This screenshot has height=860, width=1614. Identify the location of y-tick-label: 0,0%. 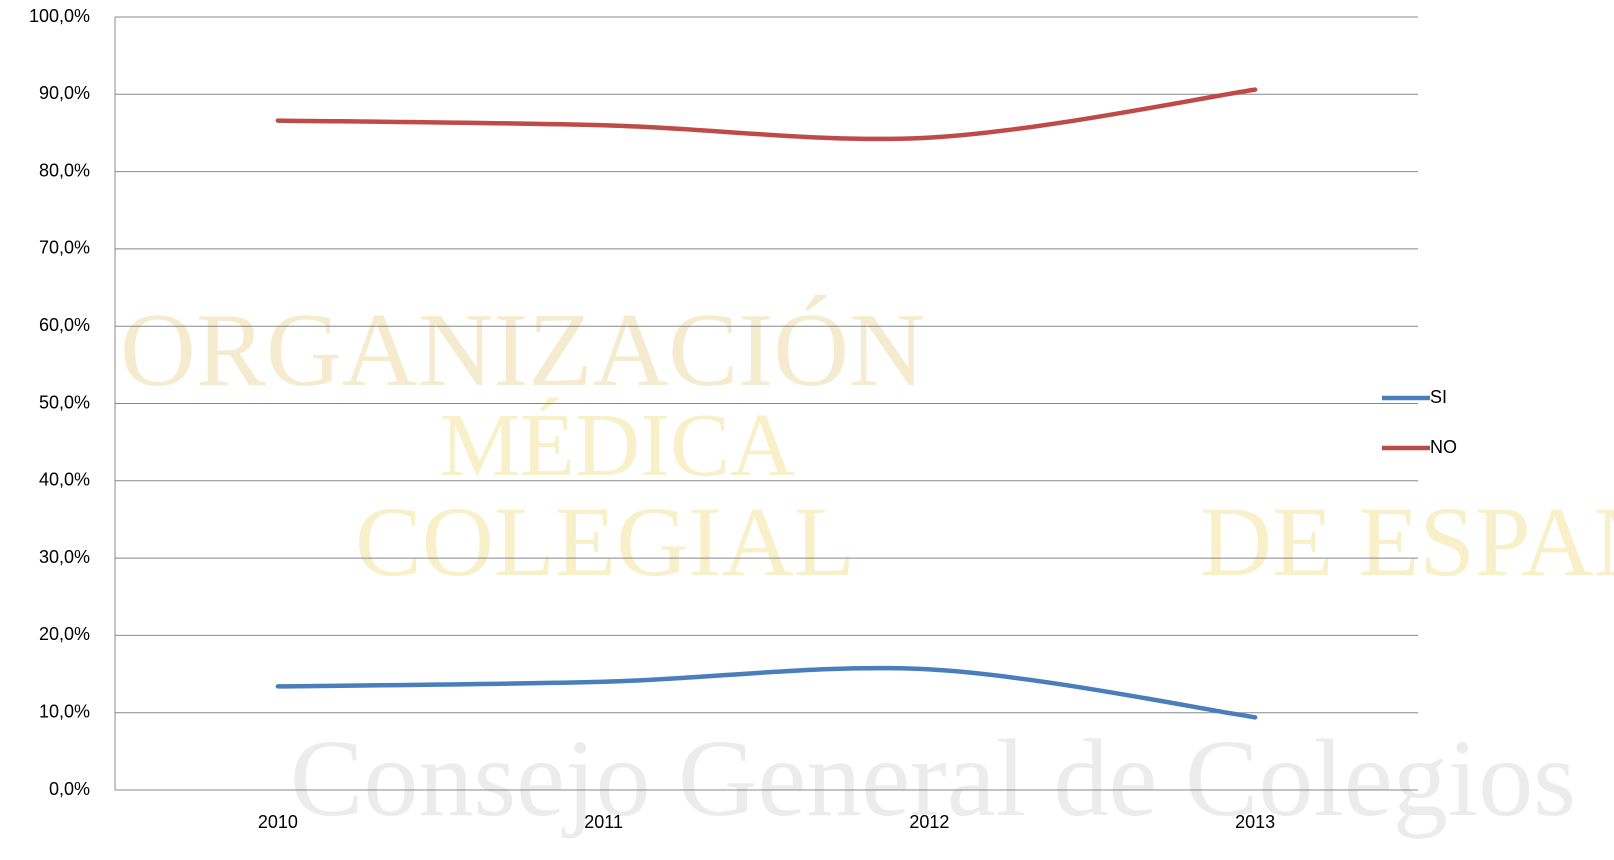
(69, 789).